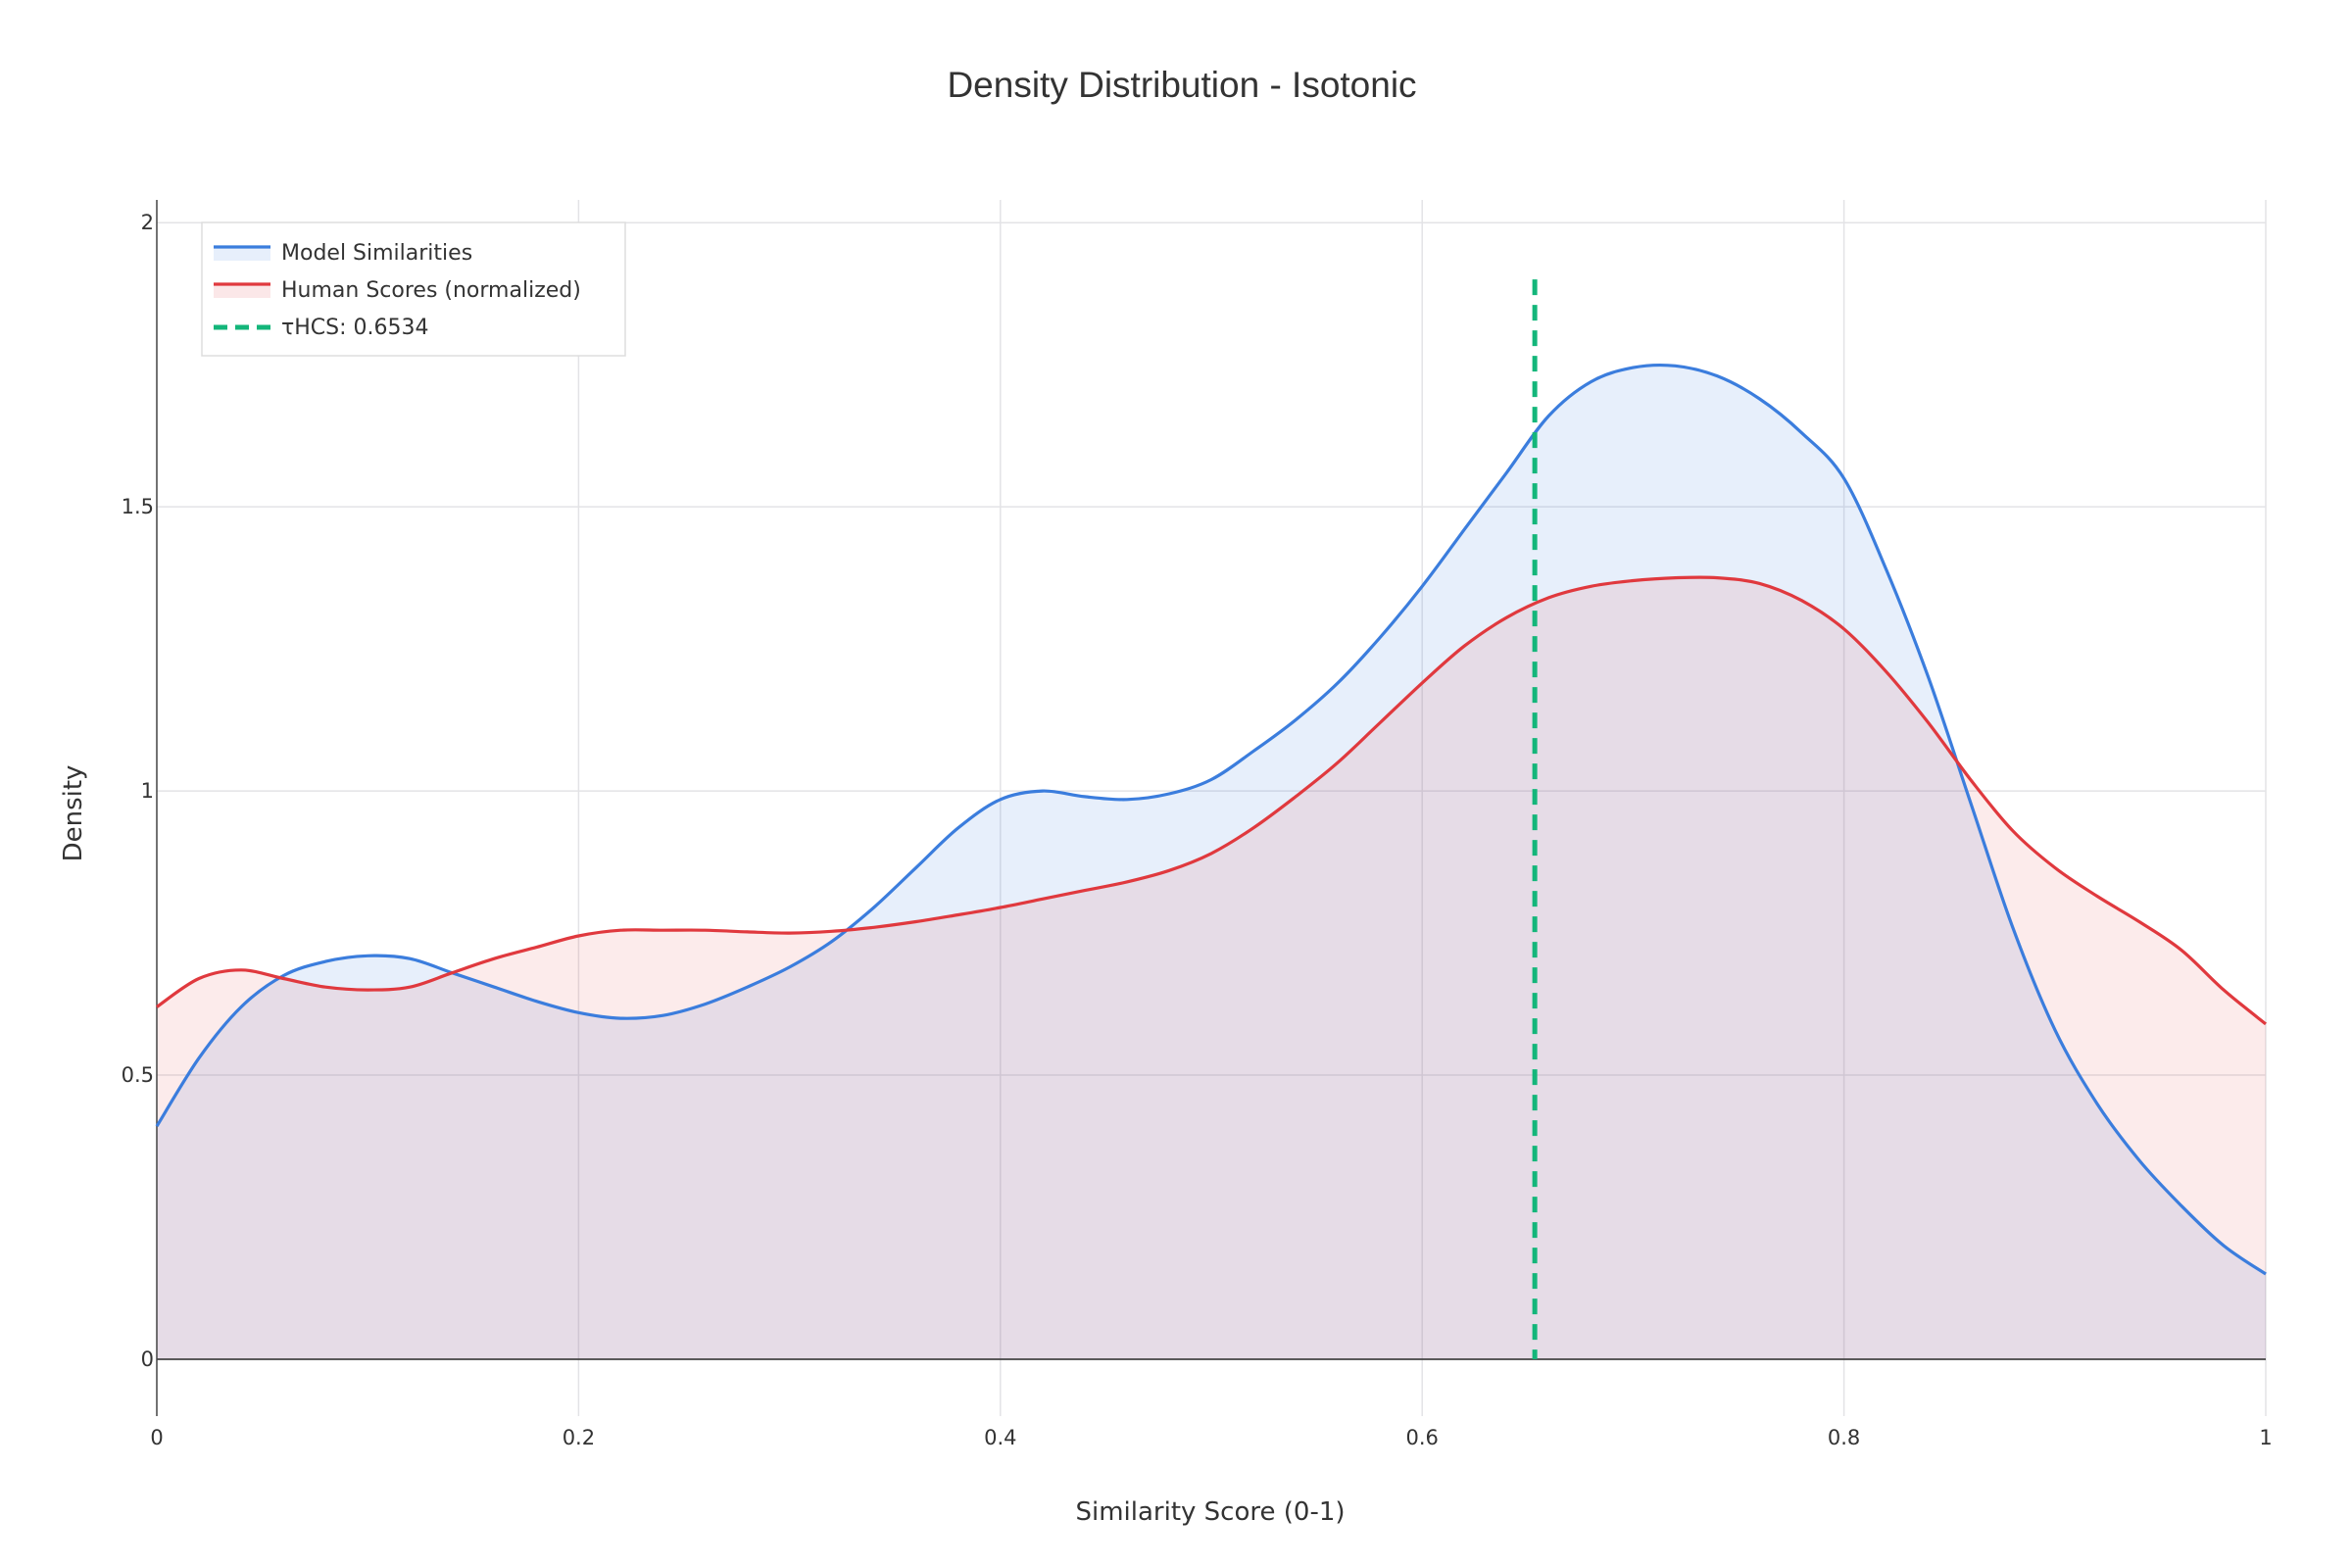 This screenshot has height=1568, width=2352. Describe the element at coordinates (431, 290) in the screenshot. I see `legend-label: Human Scores (normalized)` at that location.